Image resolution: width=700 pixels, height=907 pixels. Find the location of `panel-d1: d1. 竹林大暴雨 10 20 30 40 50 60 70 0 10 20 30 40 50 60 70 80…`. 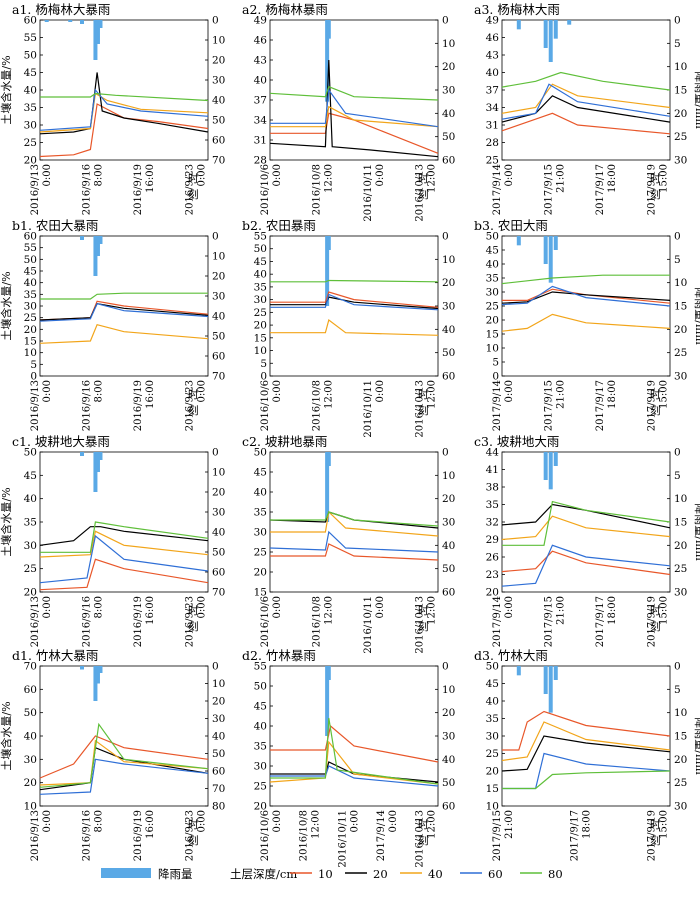

panel-d1: d1. 竹林大暴雨 10 20 30 40 50 60 70 0 10 20 30 40 50 60 70 80… is located at coordinates (112, 754).